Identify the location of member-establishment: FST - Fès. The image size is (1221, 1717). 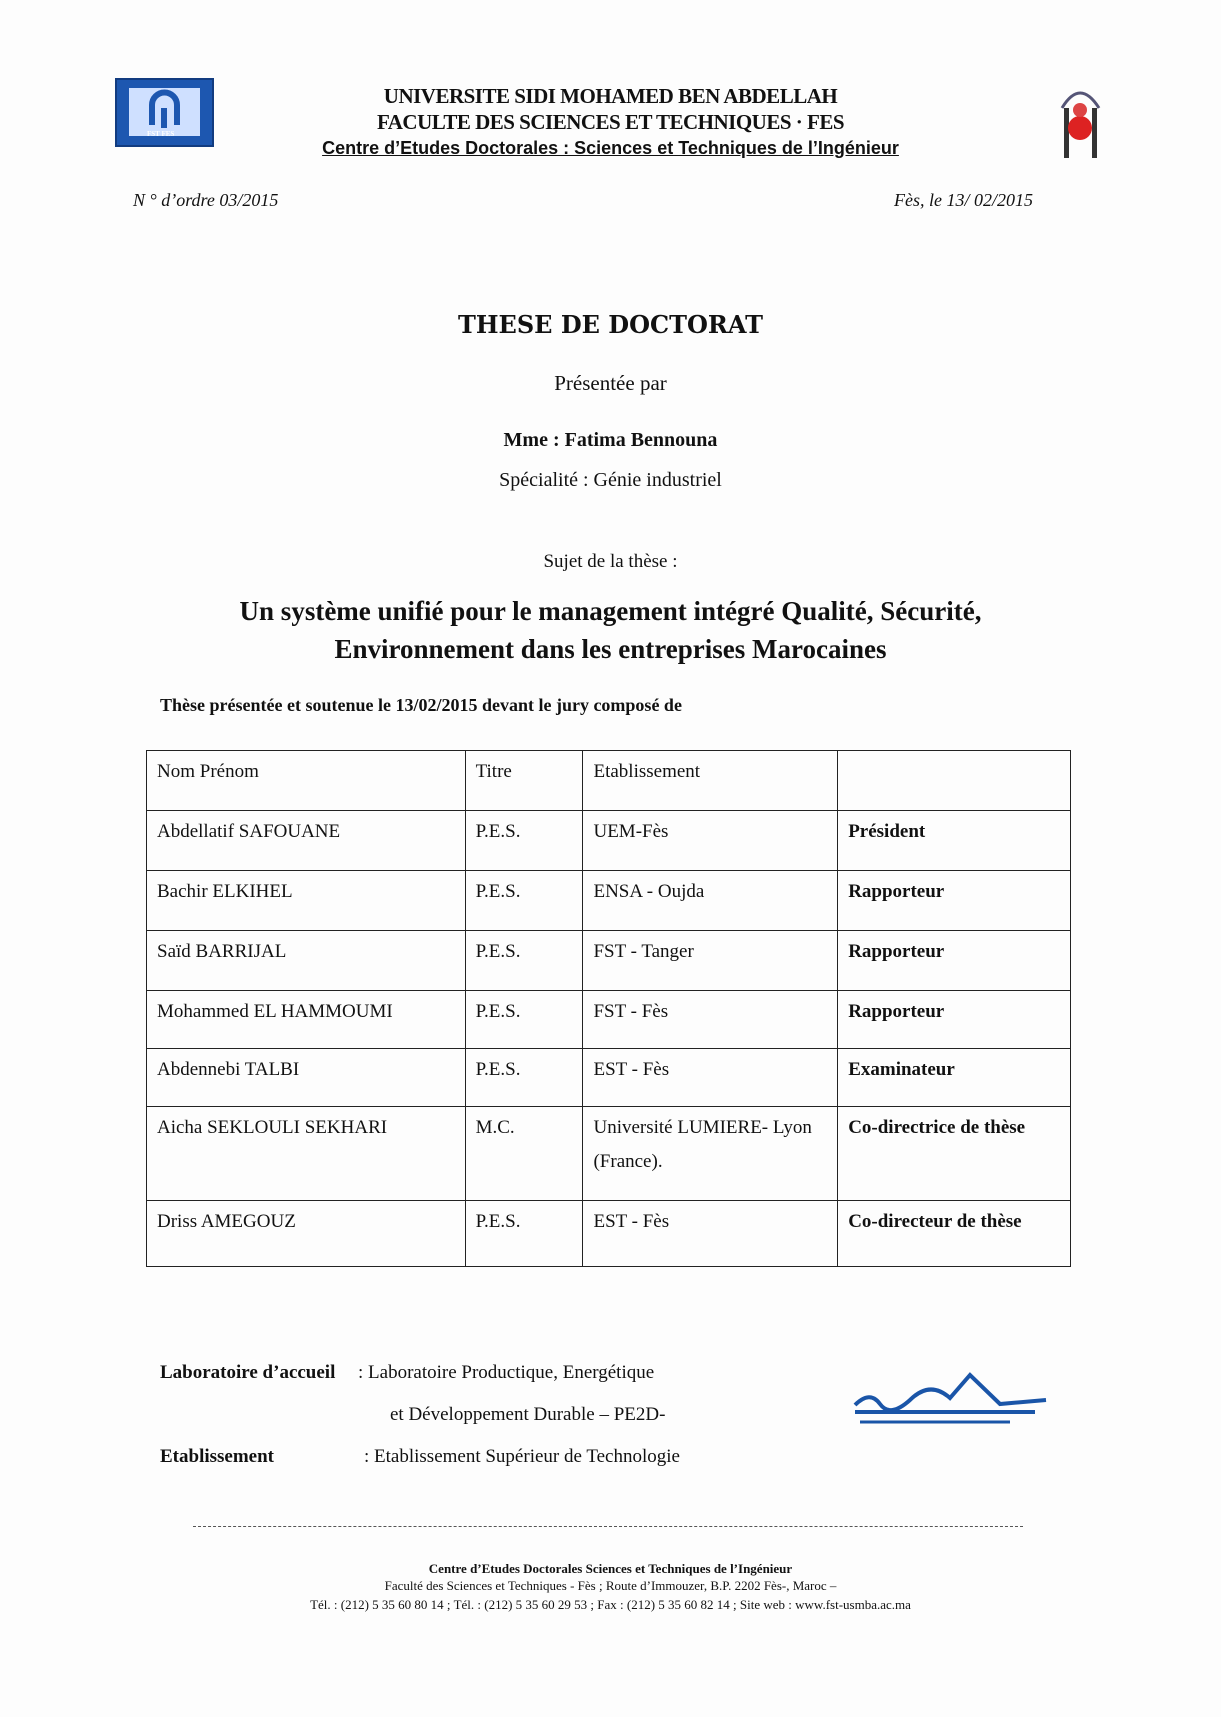
(710, 1019).